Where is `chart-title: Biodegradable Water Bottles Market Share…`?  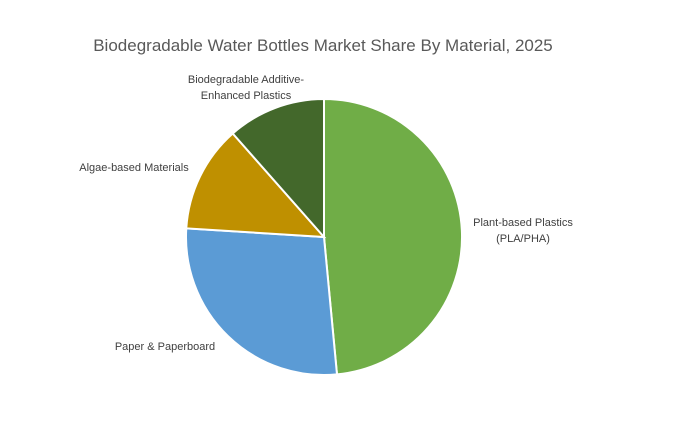 chart-title: Biodegradable Water Bottles Market Share… is located at coordinates (323, 45).